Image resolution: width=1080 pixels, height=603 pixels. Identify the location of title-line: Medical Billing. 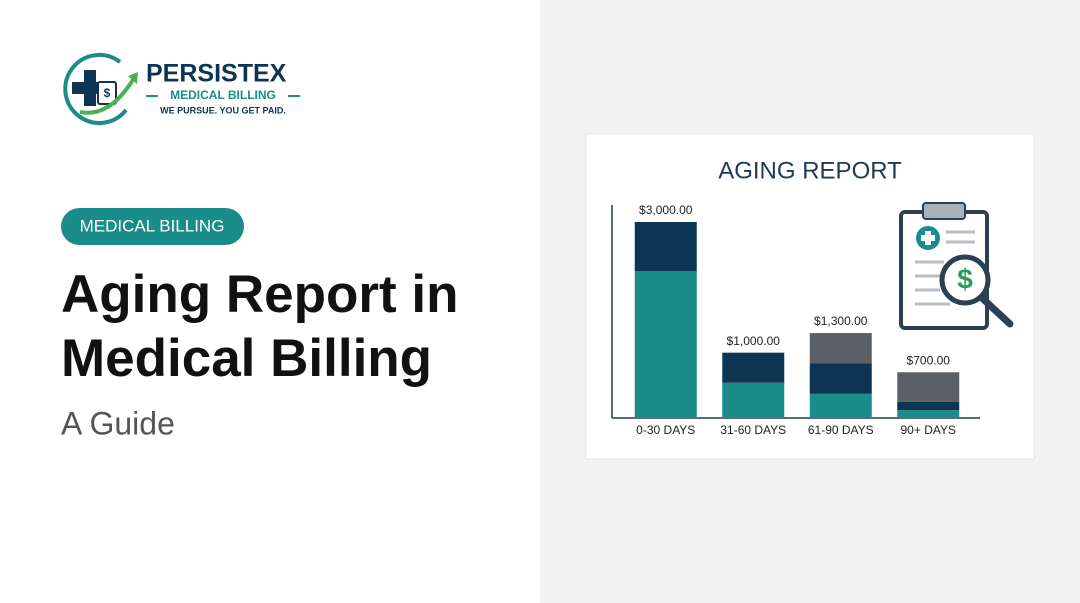
(246, 358).